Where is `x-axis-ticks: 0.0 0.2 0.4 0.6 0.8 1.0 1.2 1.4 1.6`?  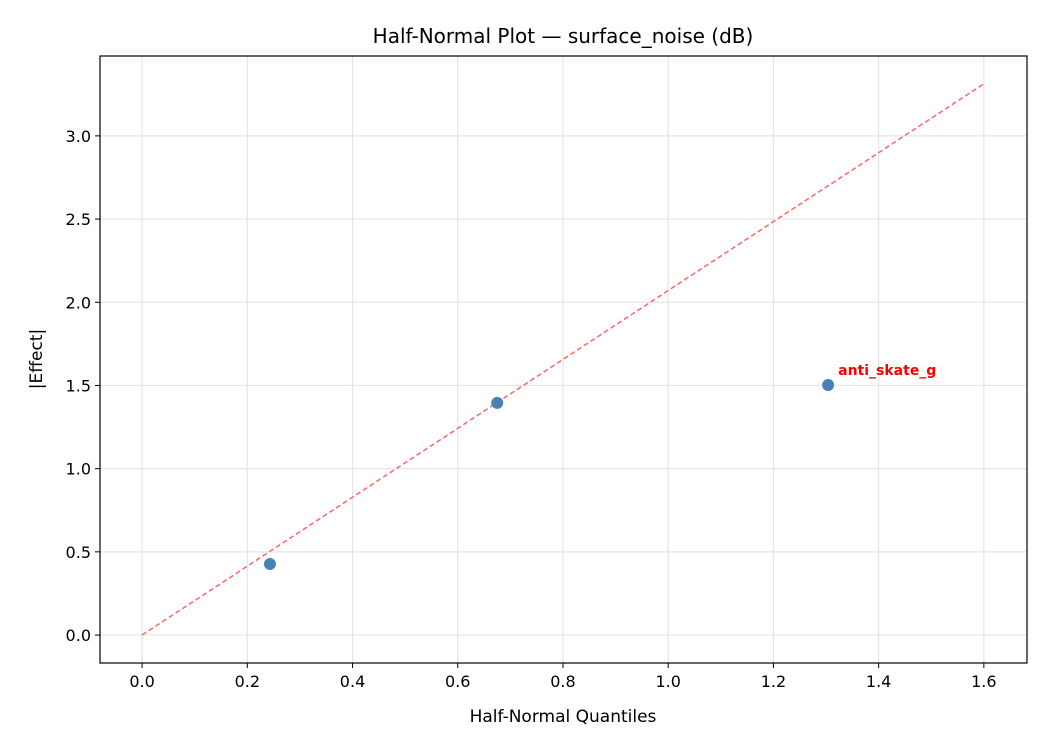 x-axis-ticks: 0.0 0.2 0.4 0.6 0.8 1.0 1.2 1.4 1.6 is located at coordinates (563, 677).